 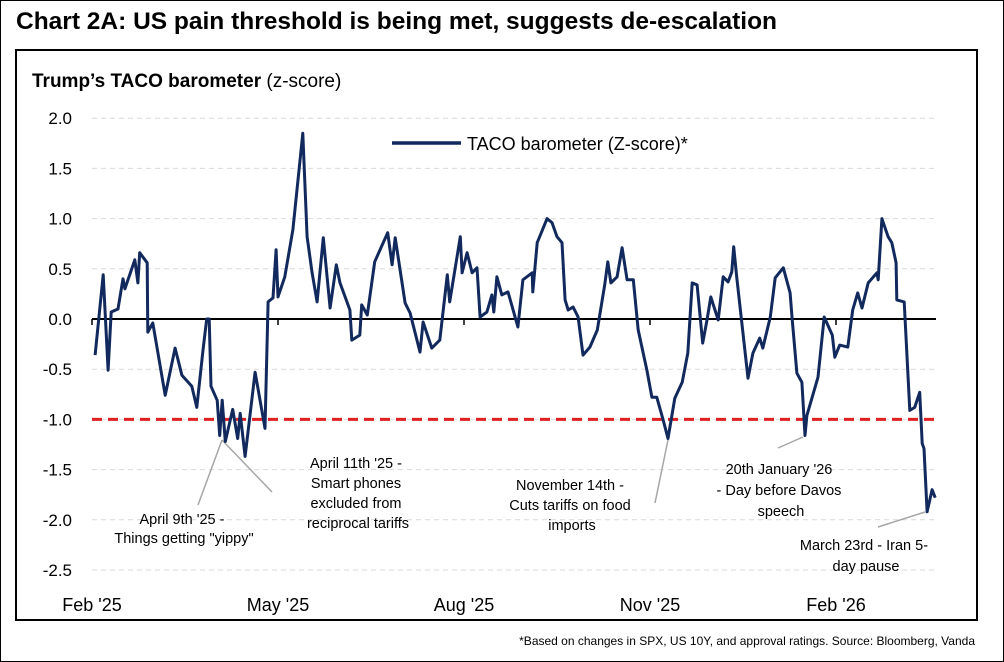 What do you see at coordinates (570, 486) in the screenshot?
I see `annotation-line: November 14th -` at bounding box center [570, 486].